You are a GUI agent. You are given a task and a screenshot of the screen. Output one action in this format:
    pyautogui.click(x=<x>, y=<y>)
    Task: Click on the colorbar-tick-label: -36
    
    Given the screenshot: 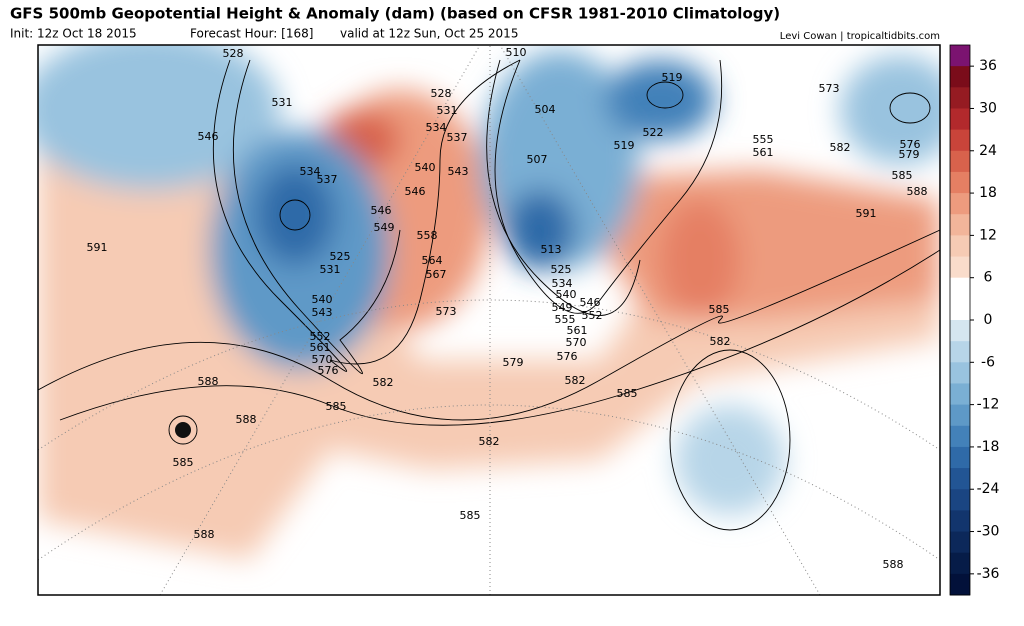 What is the action you would take?
    pyautogui.click(x=988, y=574)
    